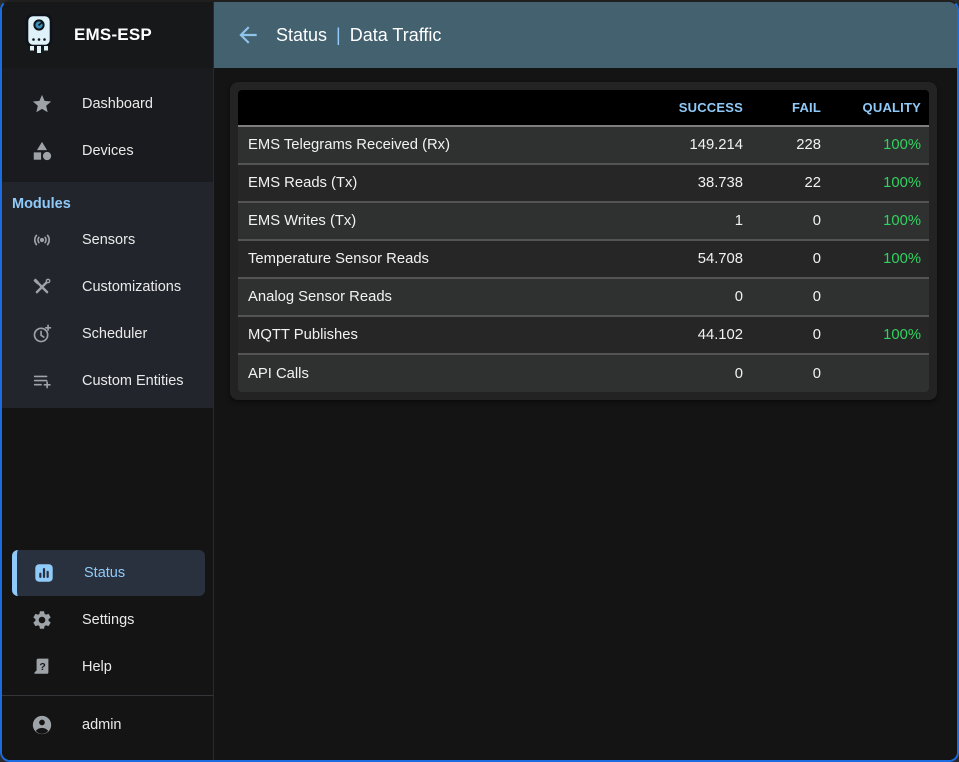 The image size is (959, 762). What do you see at coordinates (691, 221) in the screenshot?
I see `row-success-value: 1` at bounding box center [691, 221].